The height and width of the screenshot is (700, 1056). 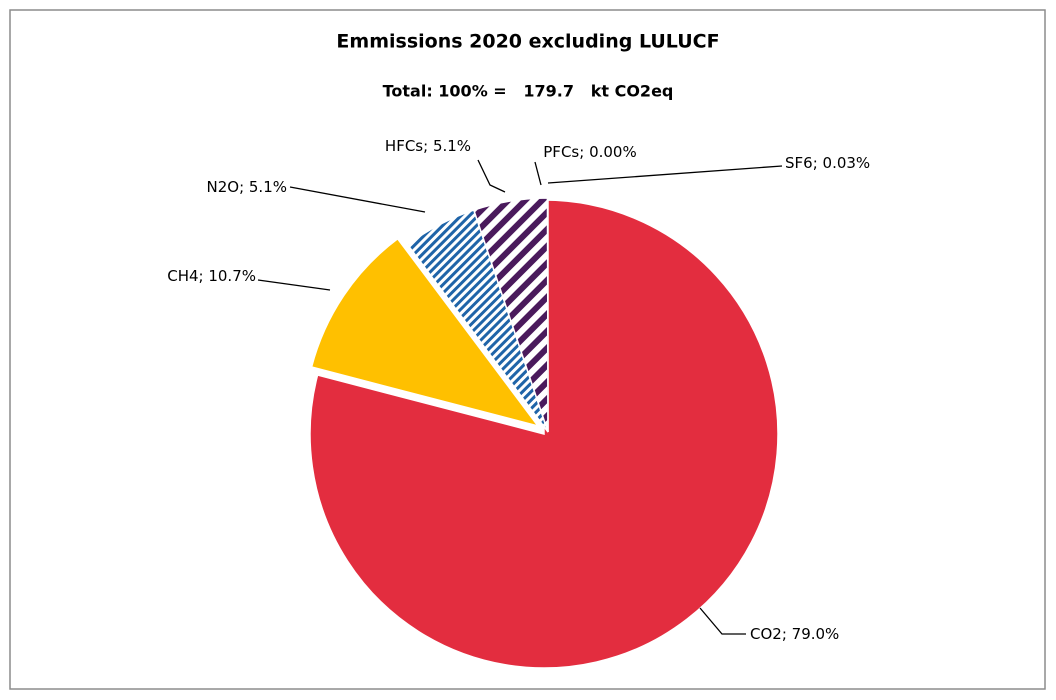 I want to click on label-category: PFCs, so click(x=561, y=152).